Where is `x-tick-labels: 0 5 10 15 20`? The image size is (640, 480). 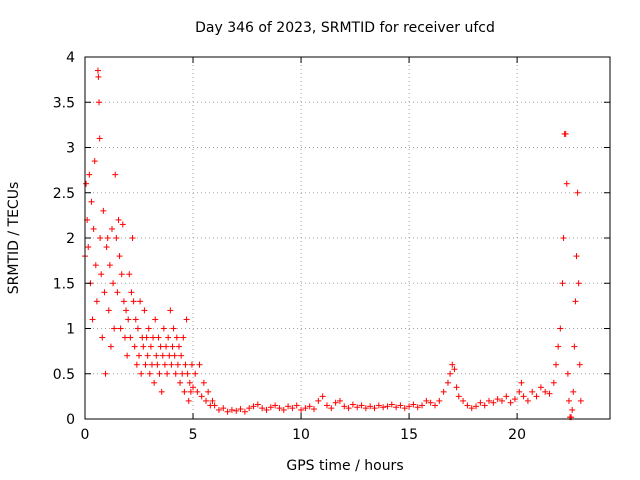
x-tick-labels: 0 5 10 15 20 is located at coordinates (303, 435).